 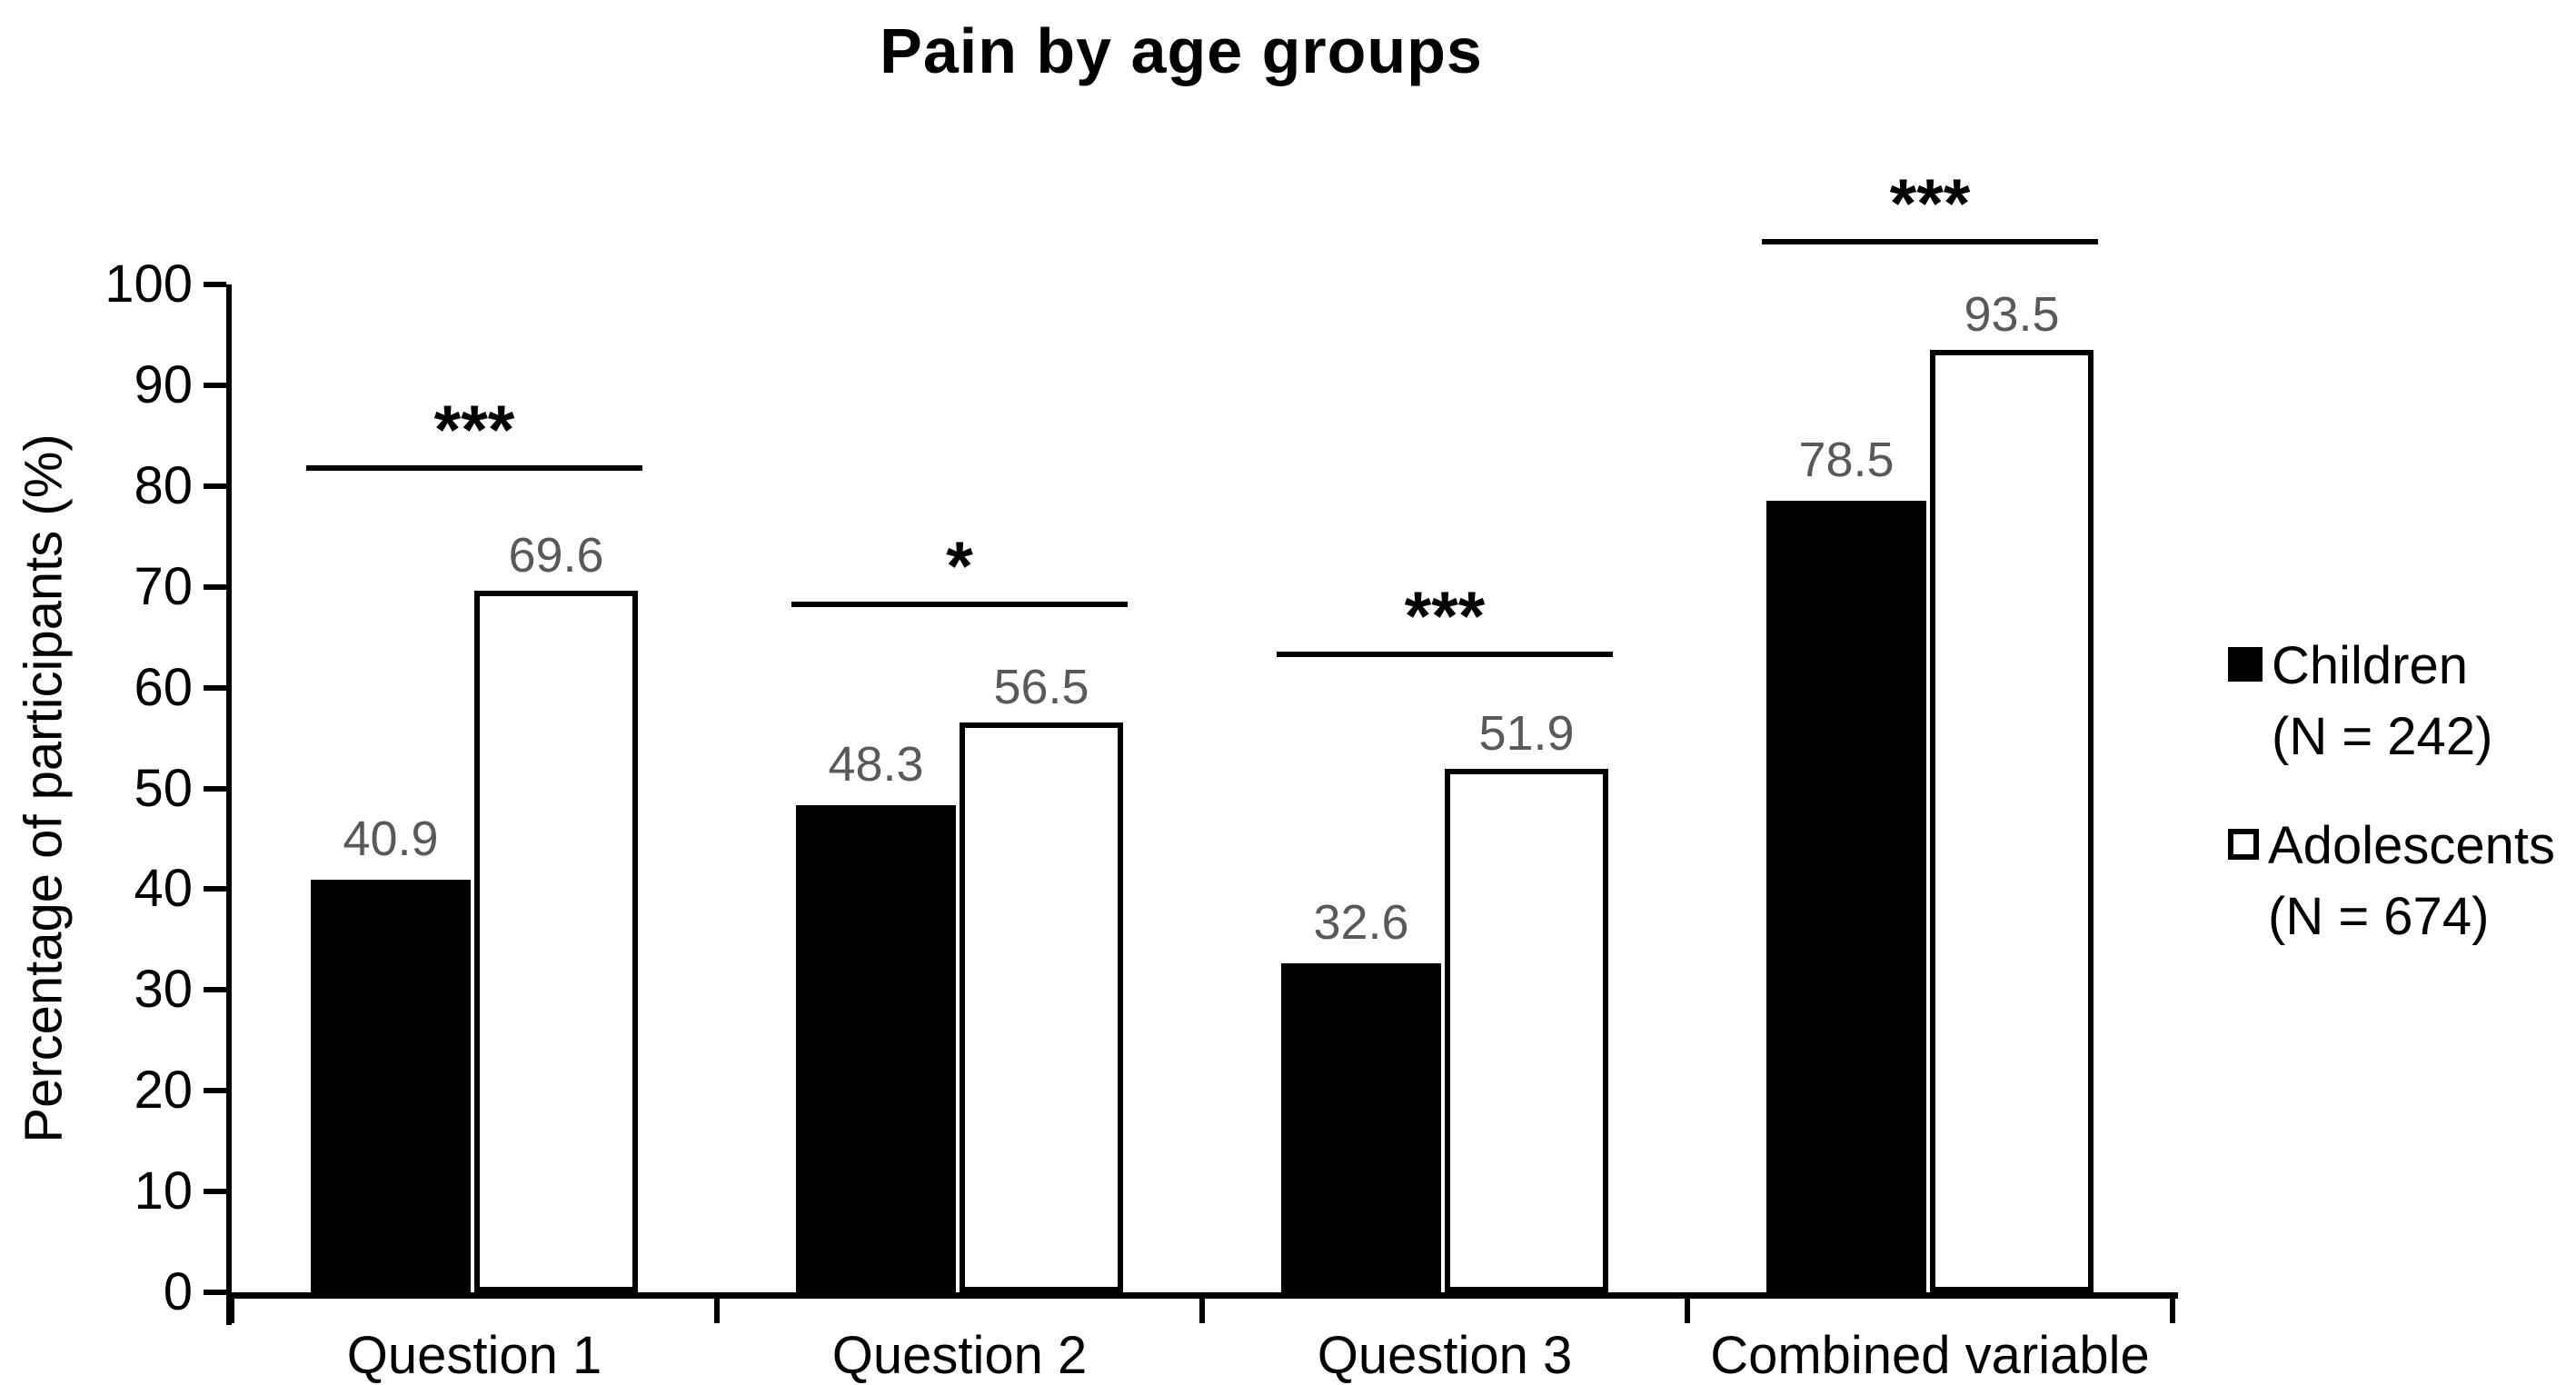 What do you see at coordinates (163, 485) in the screenshot?
I see `y-tick-label: 80` at bounding box center [163, 485].